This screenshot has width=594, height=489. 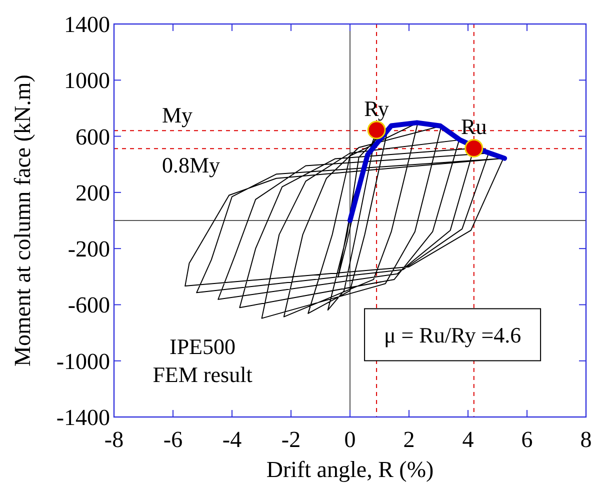 I want to click on y-tick-label: 600, so click(x=93, y=137).